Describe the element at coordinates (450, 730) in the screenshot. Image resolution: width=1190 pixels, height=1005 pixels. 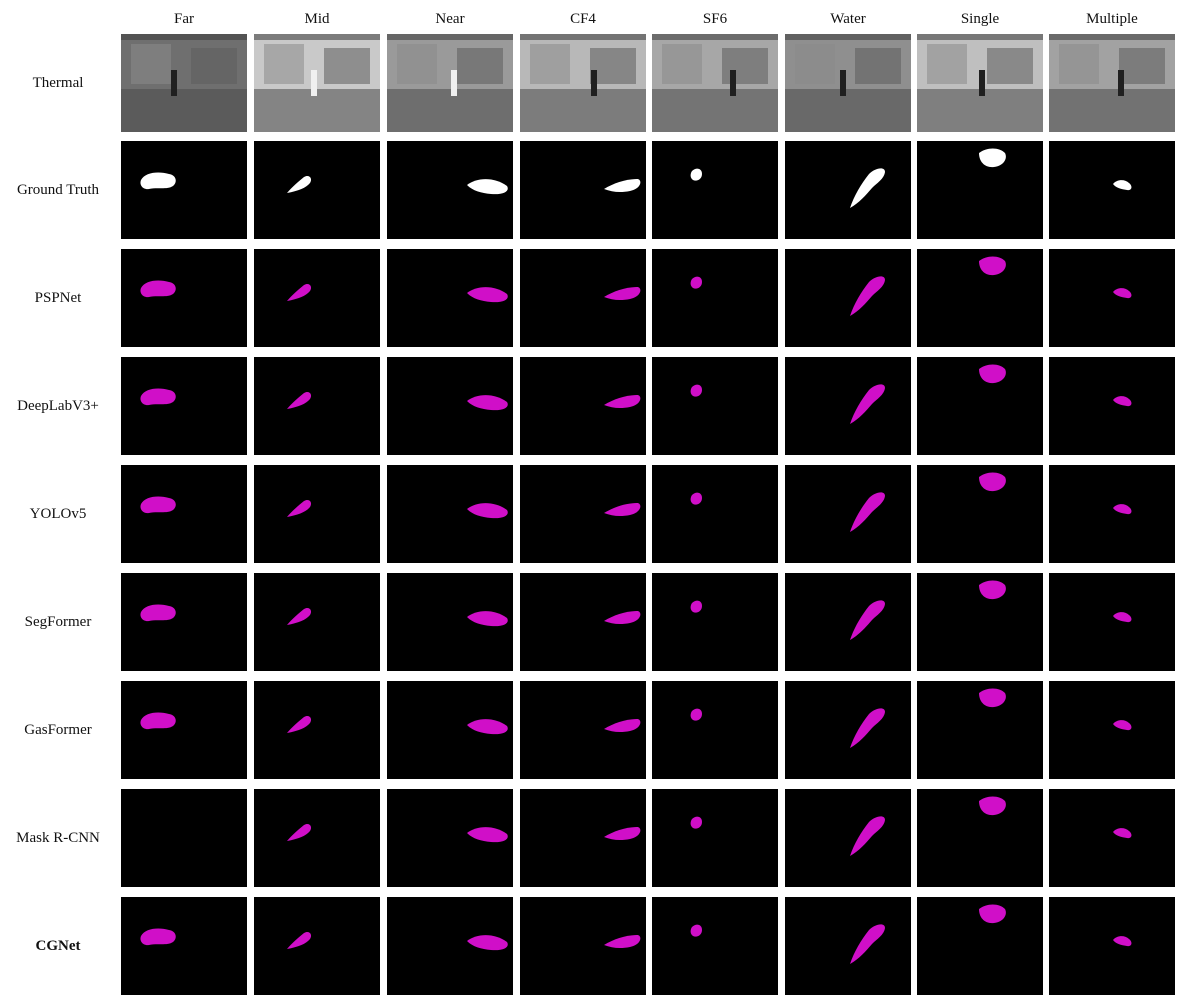
I see `cell-gasformer-near` at that location.